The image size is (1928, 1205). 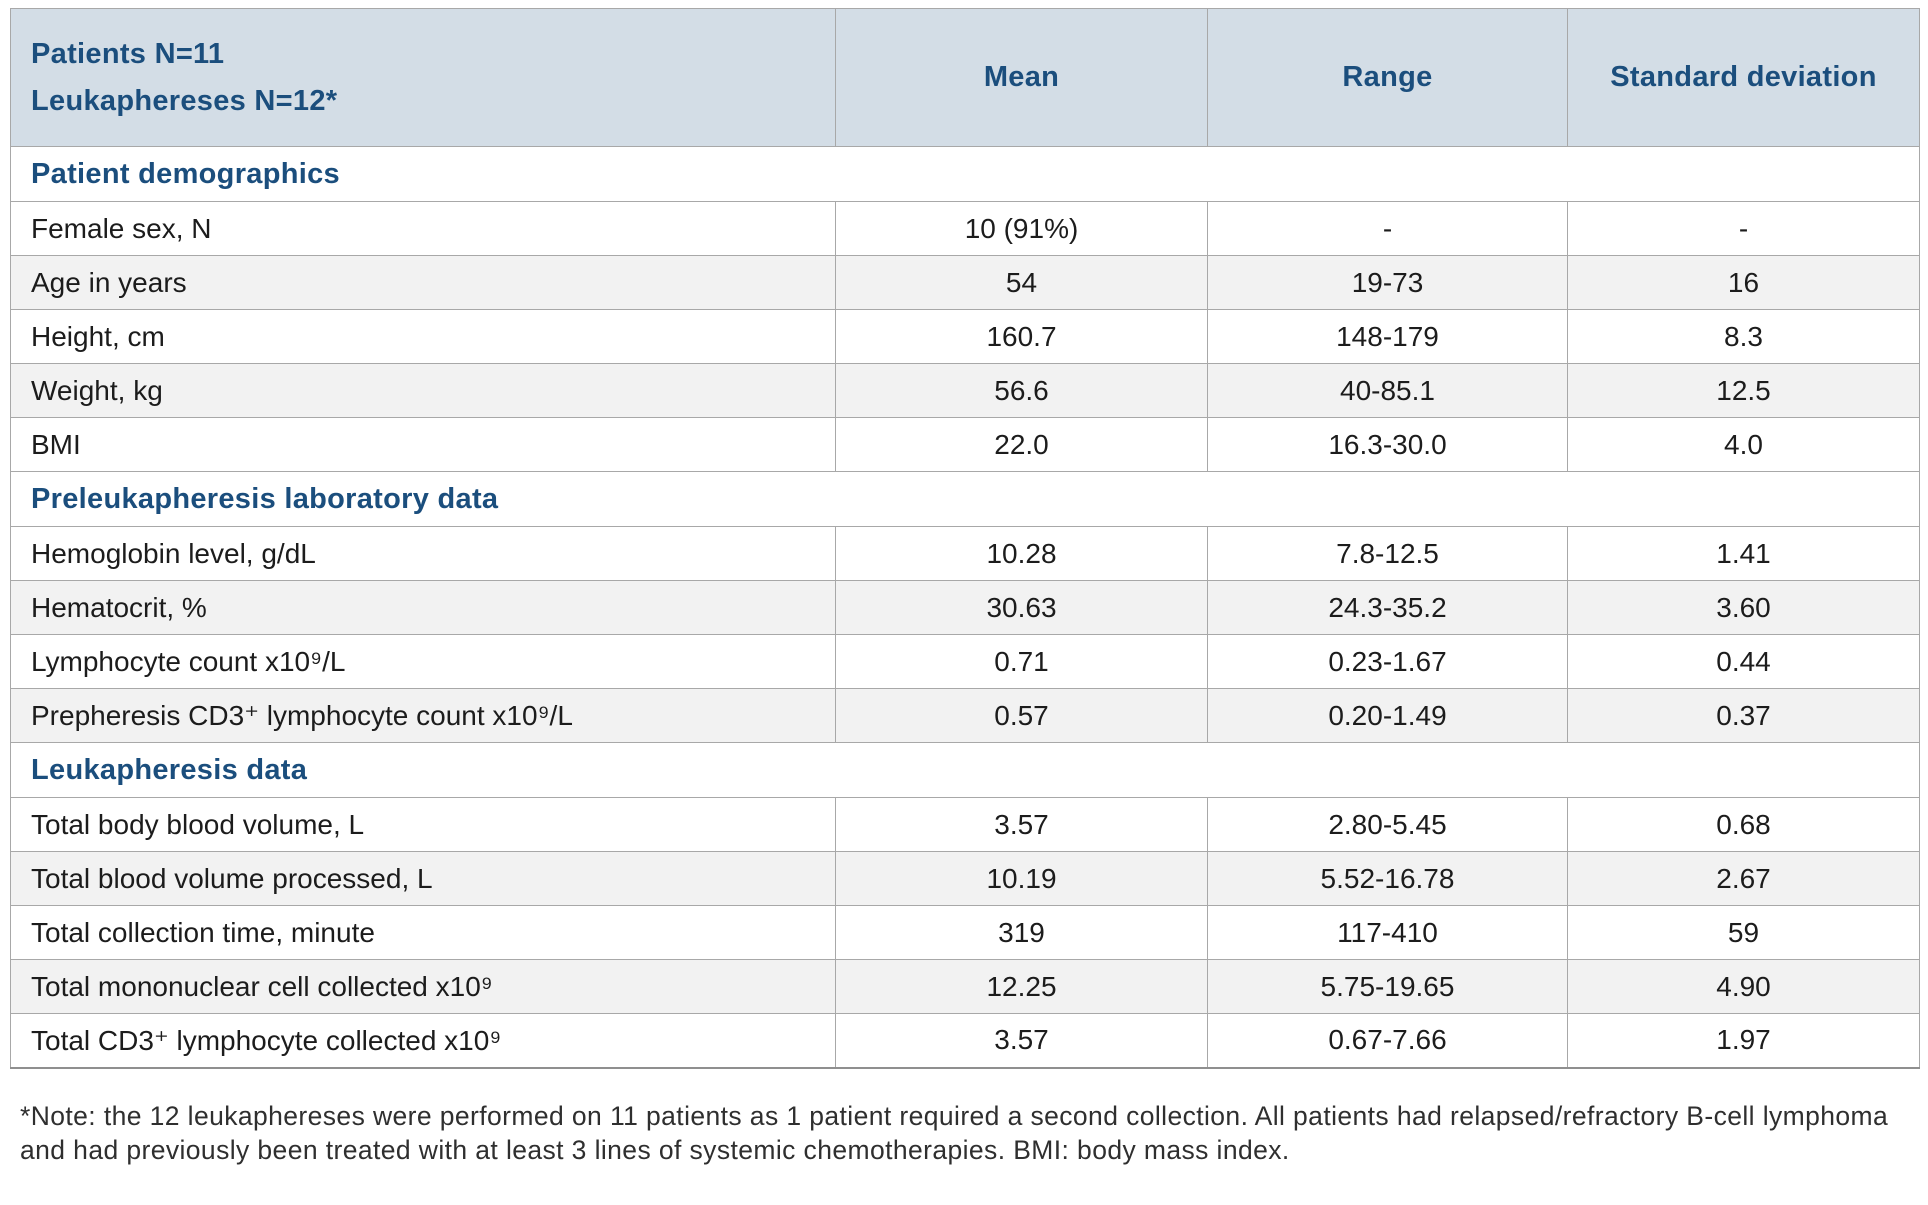 What do you see at coordinates (1743, 715) in the screenshot?
I see `sd-value: 0.37` at bounding box center [1743, 715].